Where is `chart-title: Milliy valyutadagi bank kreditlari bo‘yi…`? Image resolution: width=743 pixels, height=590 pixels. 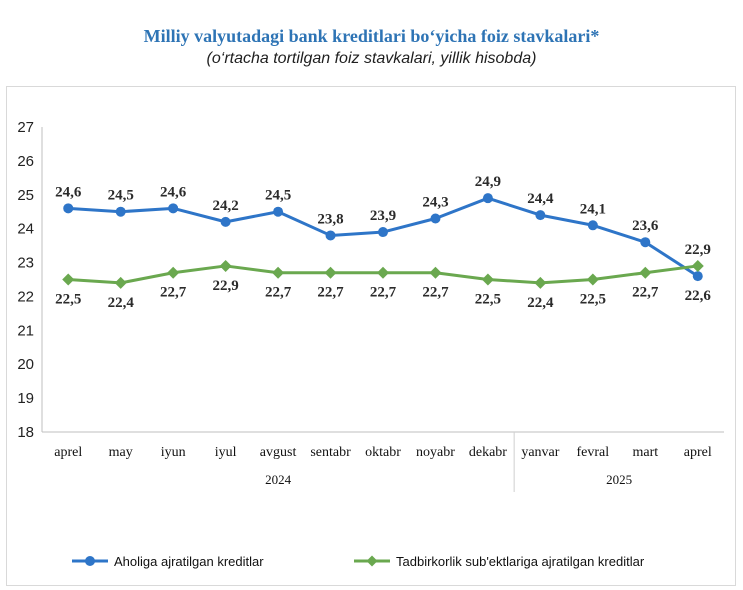 chart-title: Milliy valyutadagi bank kreditlari bo‘yi… is located at coordinates (371, 36).